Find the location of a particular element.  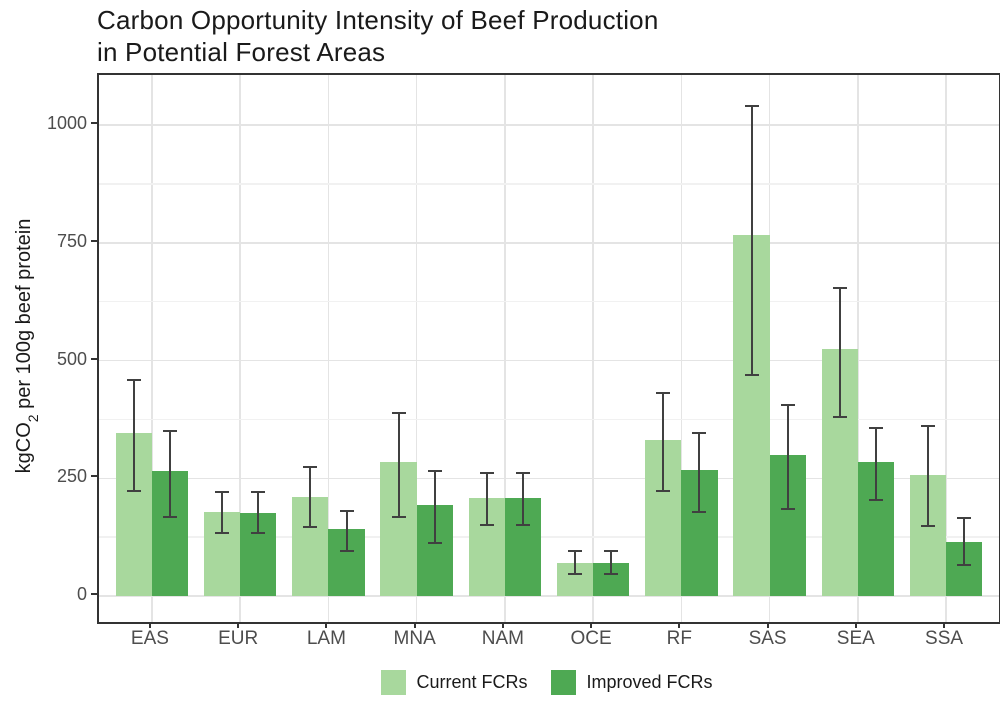

x-tick-mark-sas is located at coordinates (767, 625).